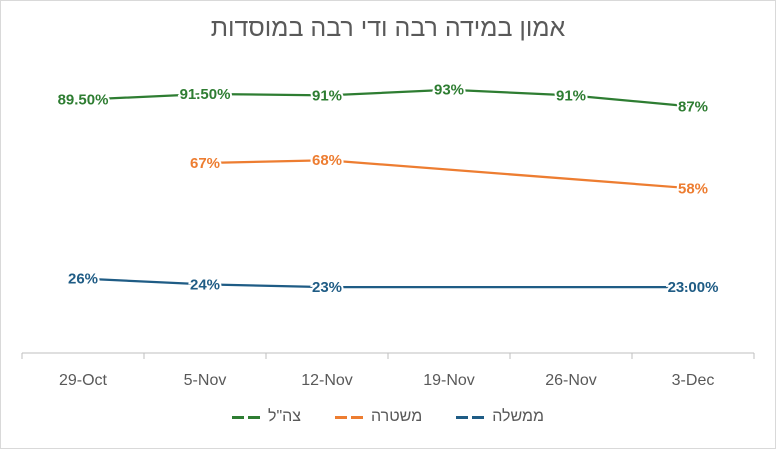 This screenshot has width=776, height=449. What do you see at coordinates (388, 28) in the screenshot?
I see `chart-title: אמון במידה רבה ודי רבה במוסדות` at bounding box center [388, 28].